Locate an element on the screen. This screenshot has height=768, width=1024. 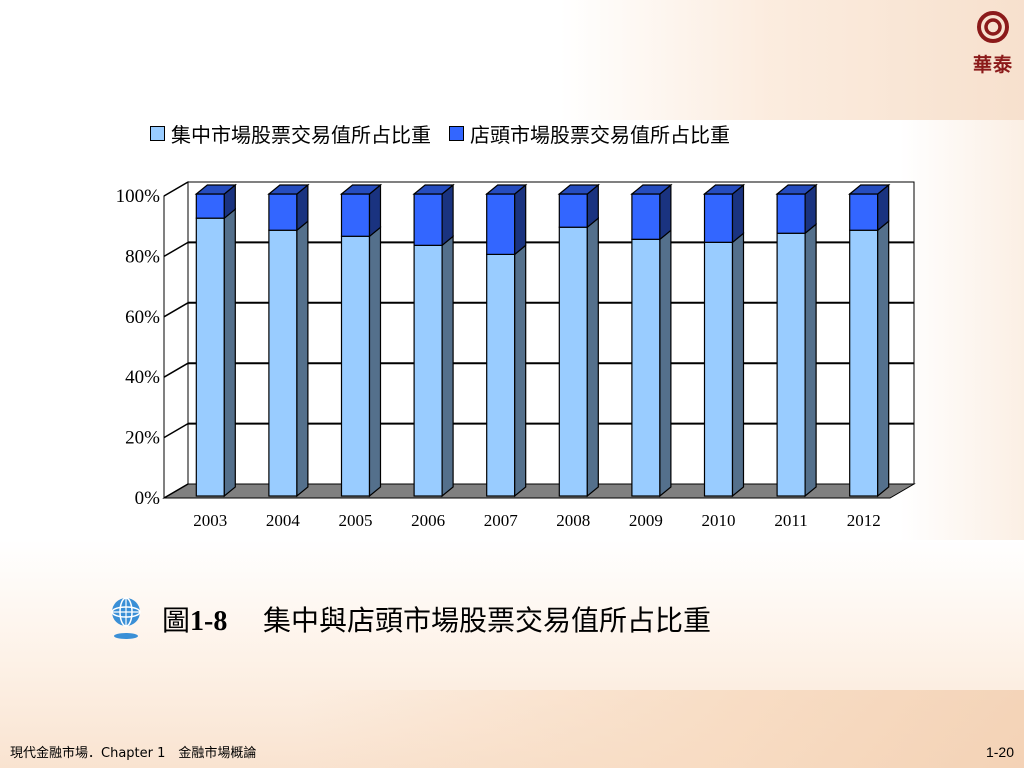
caption-number: 1-8 is located at coordinates (209, 621).